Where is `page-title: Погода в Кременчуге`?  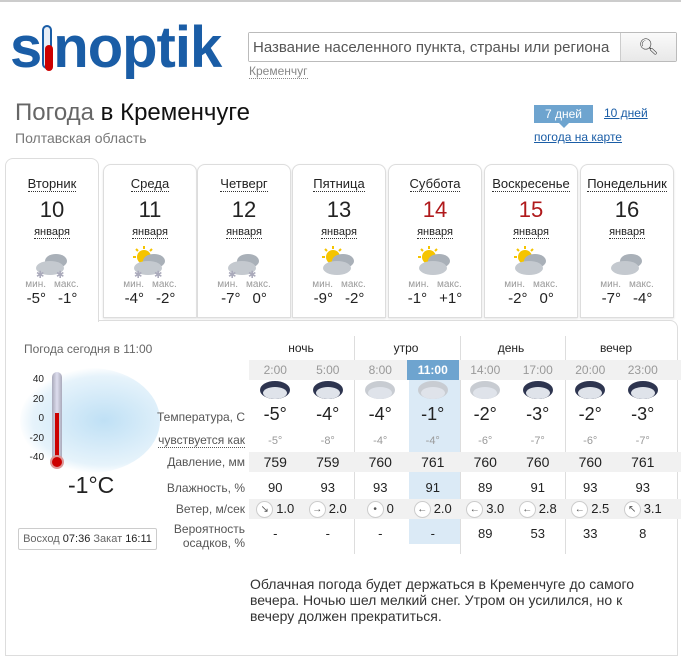
page-title: Погода в Кременчуге is located at coordinates (132, 113).